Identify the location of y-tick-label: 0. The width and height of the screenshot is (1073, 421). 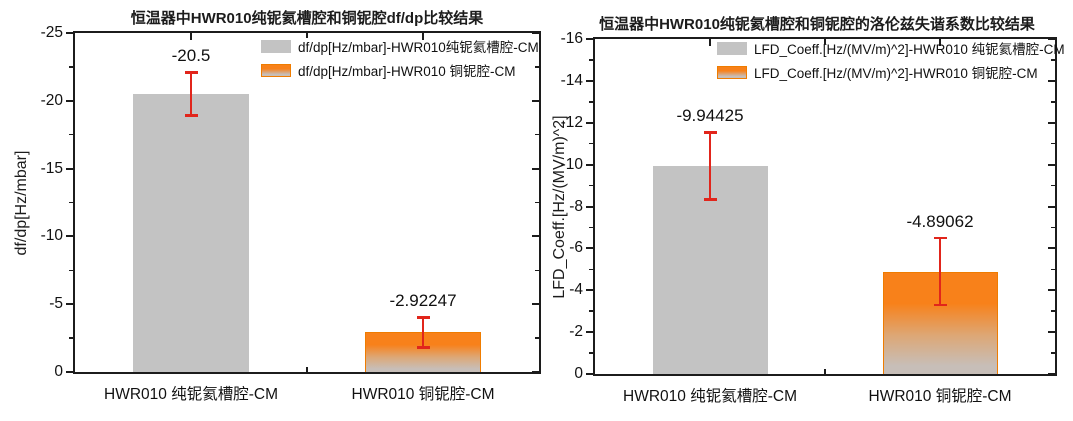
(578, 373).